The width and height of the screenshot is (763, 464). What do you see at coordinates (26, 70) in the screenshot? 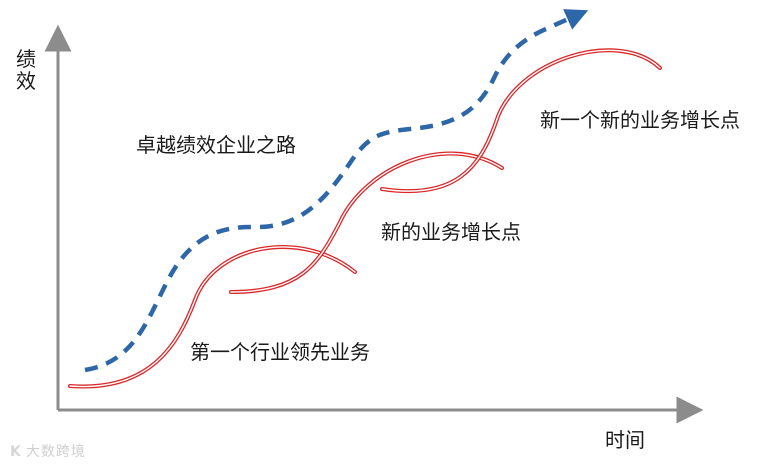
I see `y-axis-label: 绩效` at bounding box center [26, 70].